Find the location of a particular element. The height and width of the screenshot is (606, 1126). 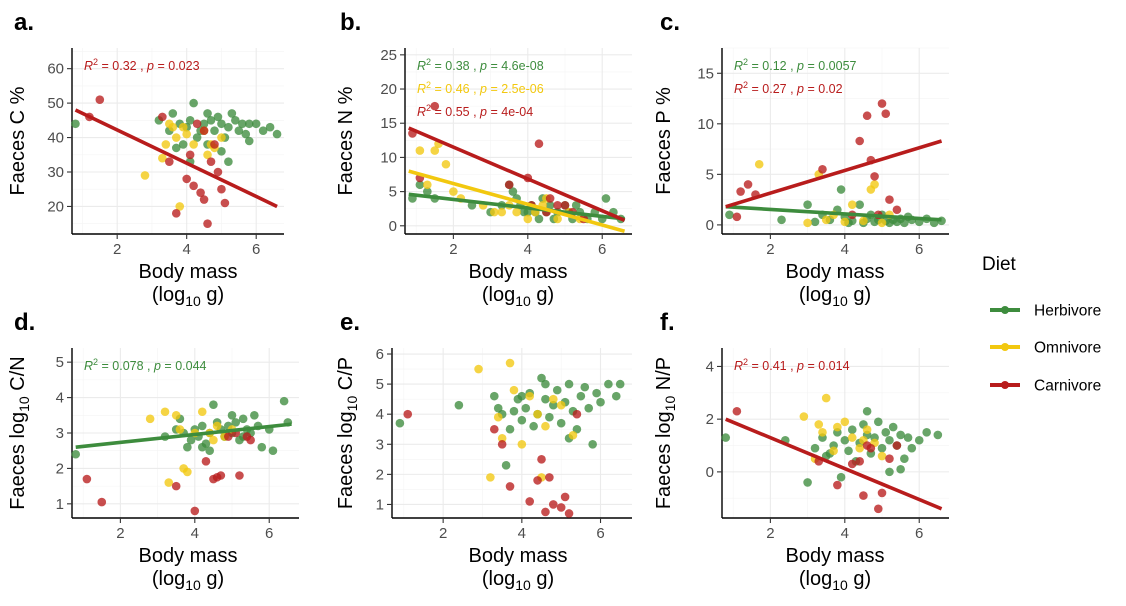

x-tick-label: 4 is located at coordinates (195, 533).